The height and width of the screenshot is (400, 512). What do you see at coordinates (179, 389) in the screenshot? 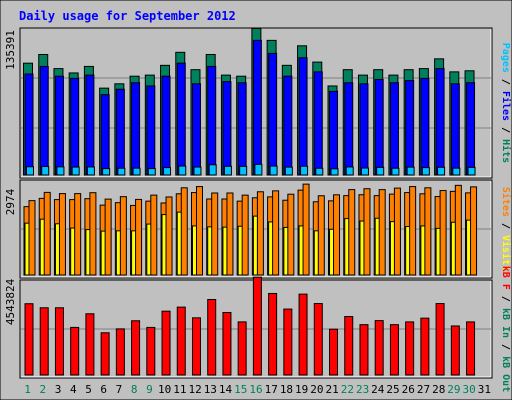
I see `day-label: 11` at bounding box center [179, 389].